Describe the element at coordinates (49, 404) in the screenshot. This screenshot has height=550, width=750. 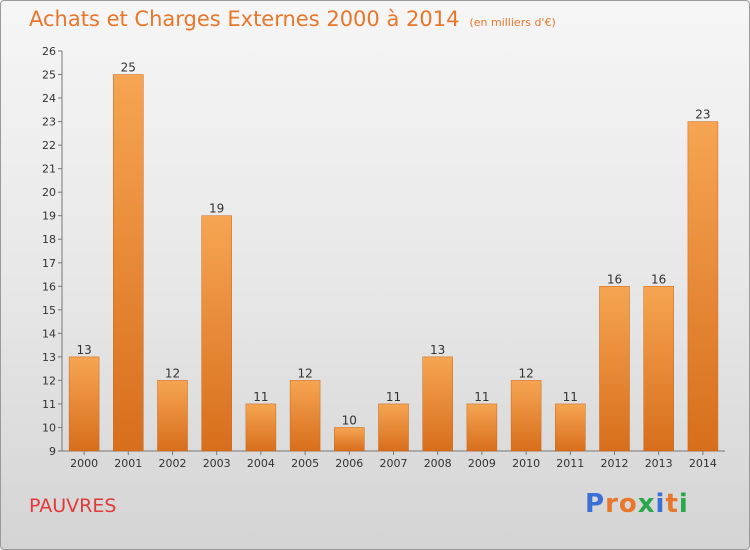
I see `y-tick-label: 11` at that location.